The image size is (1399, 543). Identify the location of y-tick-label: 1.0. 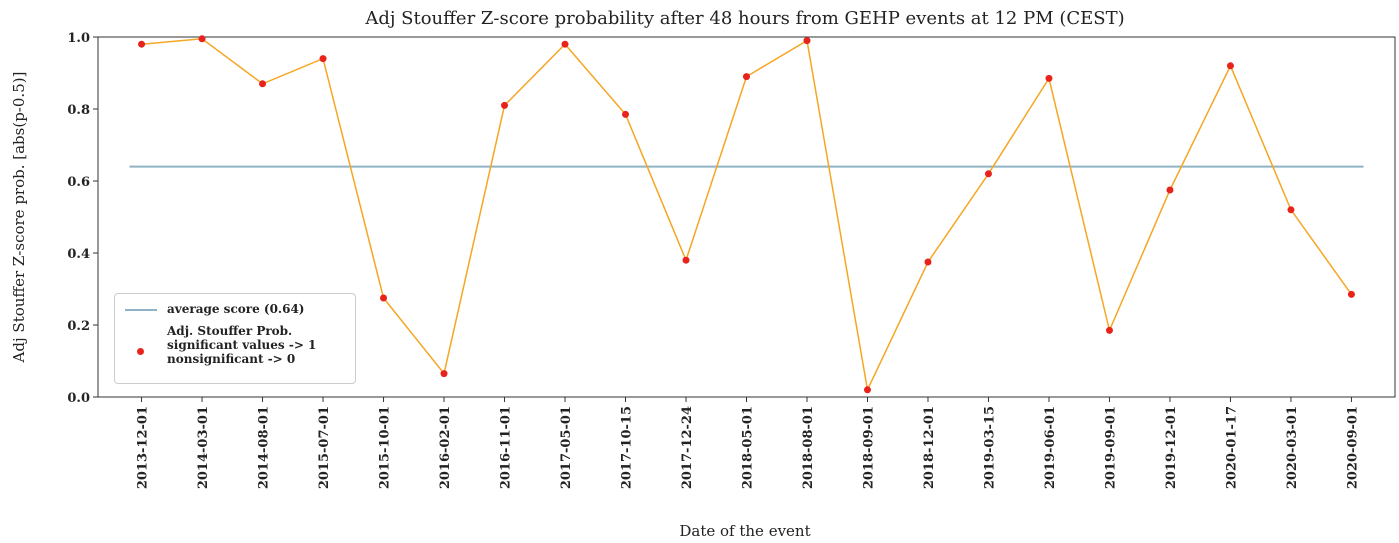
(78, 38).